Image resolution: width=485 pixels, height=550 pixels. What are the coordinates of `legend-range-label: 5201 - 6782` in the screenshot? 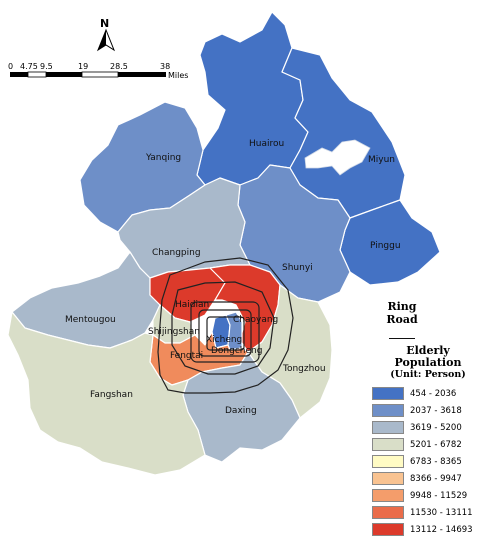 It's located at (436, 444).